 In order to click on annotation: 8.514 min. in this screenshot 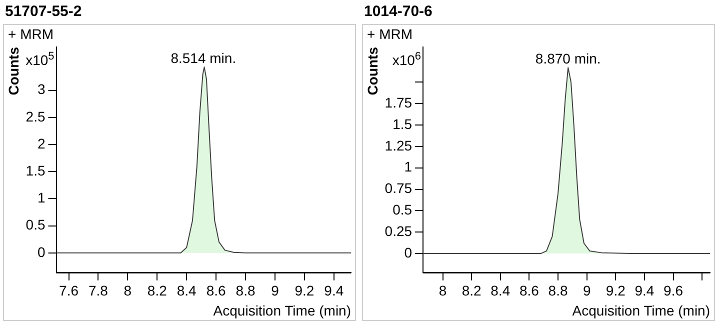, I will do `click(203, 58)`.